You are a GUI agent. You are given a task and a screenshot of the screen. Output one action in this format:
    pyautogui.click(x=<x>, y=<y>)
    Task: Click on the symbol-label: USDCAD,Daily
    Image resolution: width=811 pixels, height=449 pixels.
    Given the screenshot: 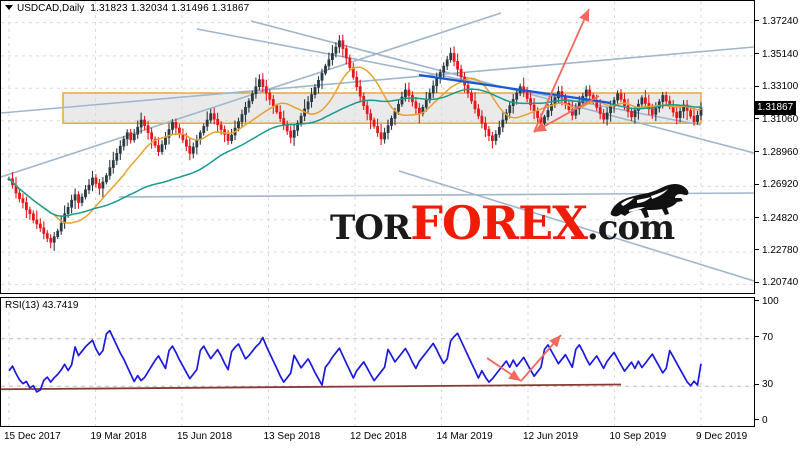 What is the action you would take?
    pyautogui.click(x=51, y=8)
    